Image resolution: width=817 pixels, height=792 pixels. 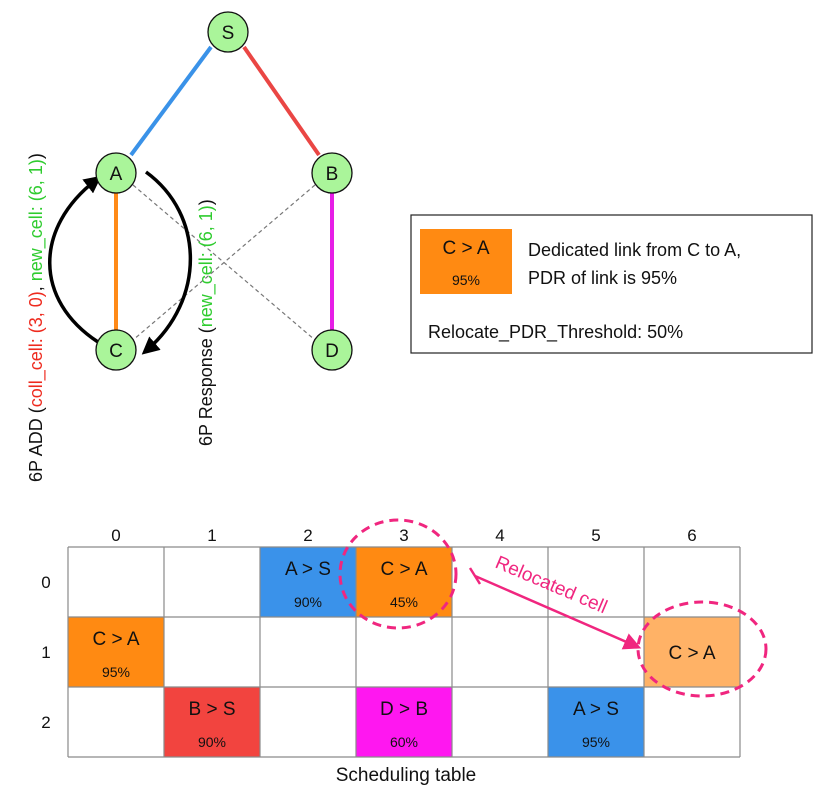 I want to click on row-header-2: 2, so click(x=45, y=722).